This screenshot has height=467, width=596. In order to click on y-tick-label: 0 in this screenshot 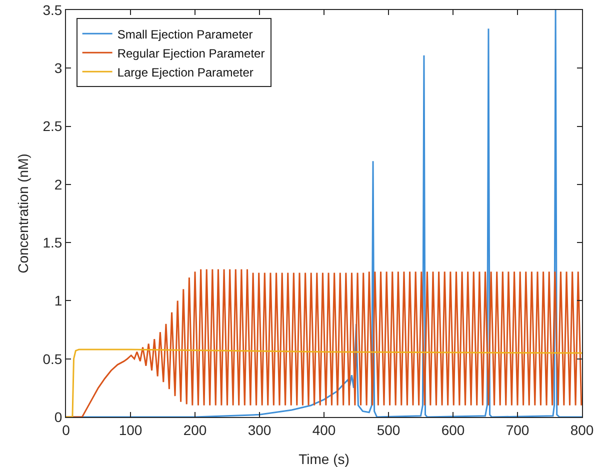, I will do `click(58, 416)`.